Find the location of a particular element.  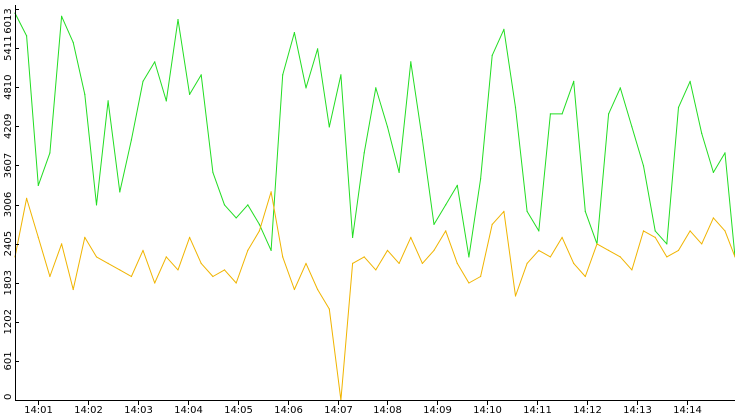

x-tick-label: 14:05 is located at coordinates (238, 410).